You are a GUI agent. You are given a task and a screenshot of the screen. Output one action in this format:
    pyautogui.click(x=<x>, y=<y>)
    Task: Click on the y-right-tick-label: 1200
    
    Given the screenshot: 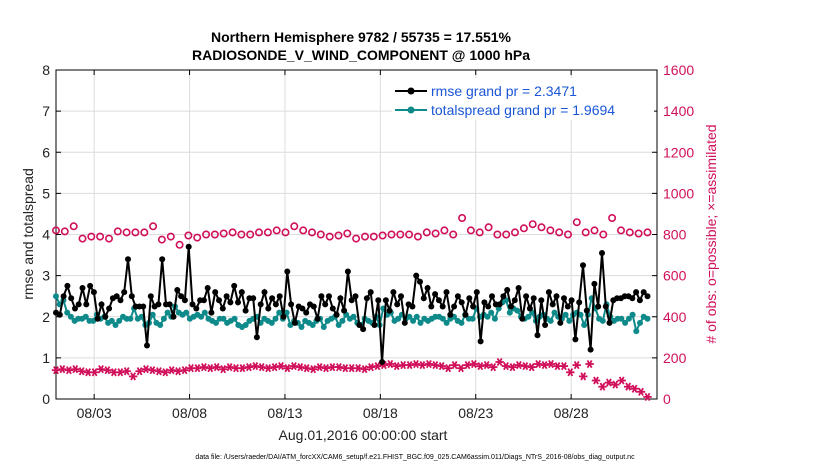 What is the action you would take?
    pyautogui.click(x=678, y=152)
    